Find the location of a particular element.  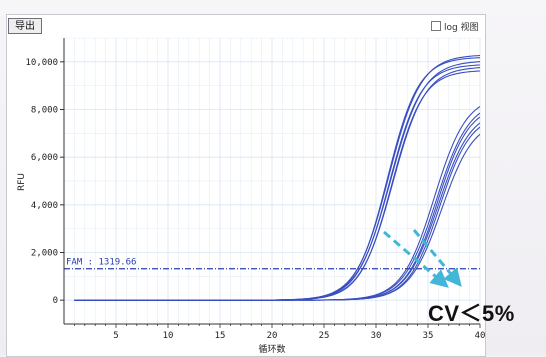

export-button: 导出 is located at coordinates (25, 26).